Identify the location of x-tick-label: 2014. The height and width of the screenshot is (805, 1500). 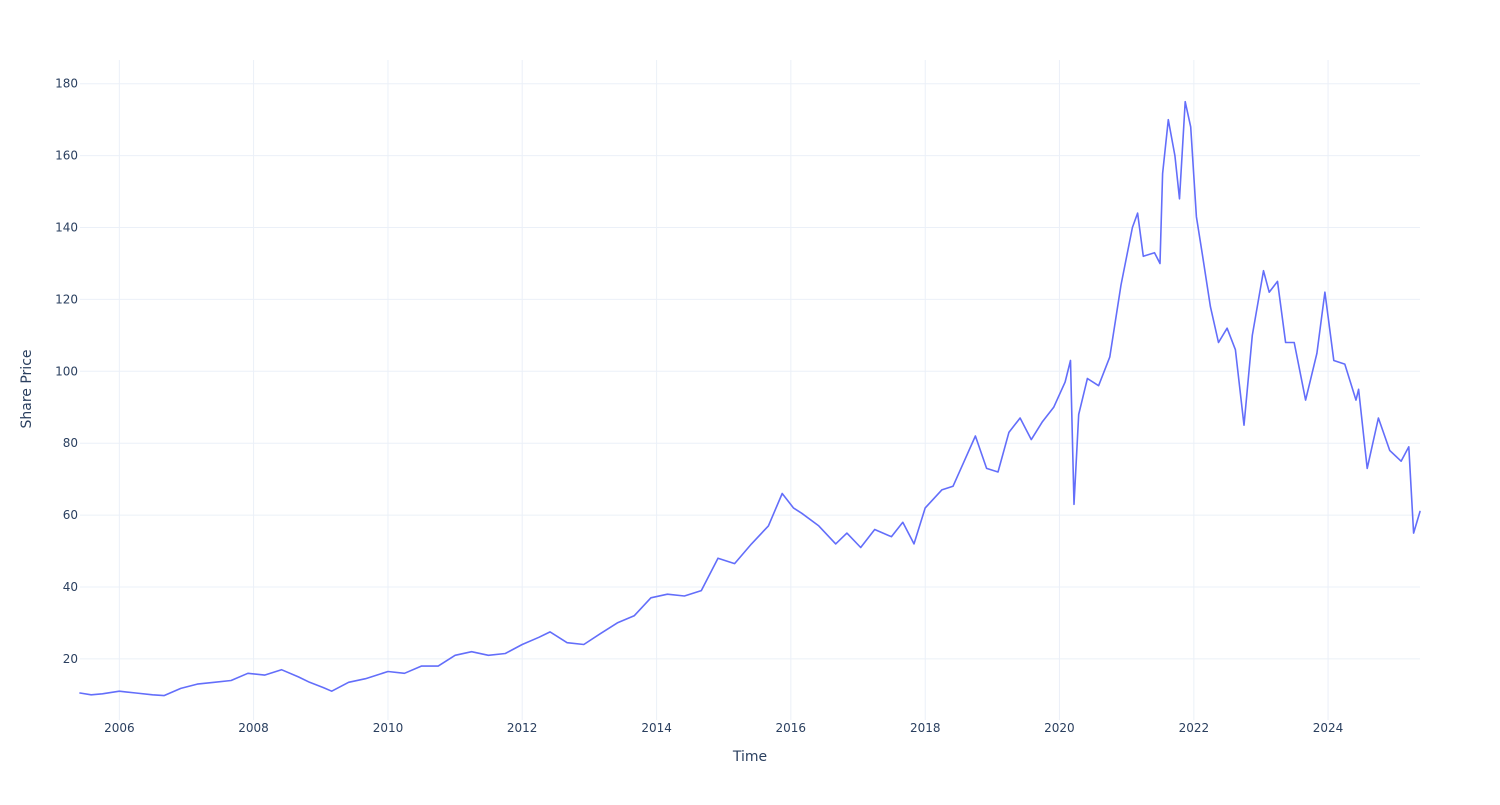
(656, 728).